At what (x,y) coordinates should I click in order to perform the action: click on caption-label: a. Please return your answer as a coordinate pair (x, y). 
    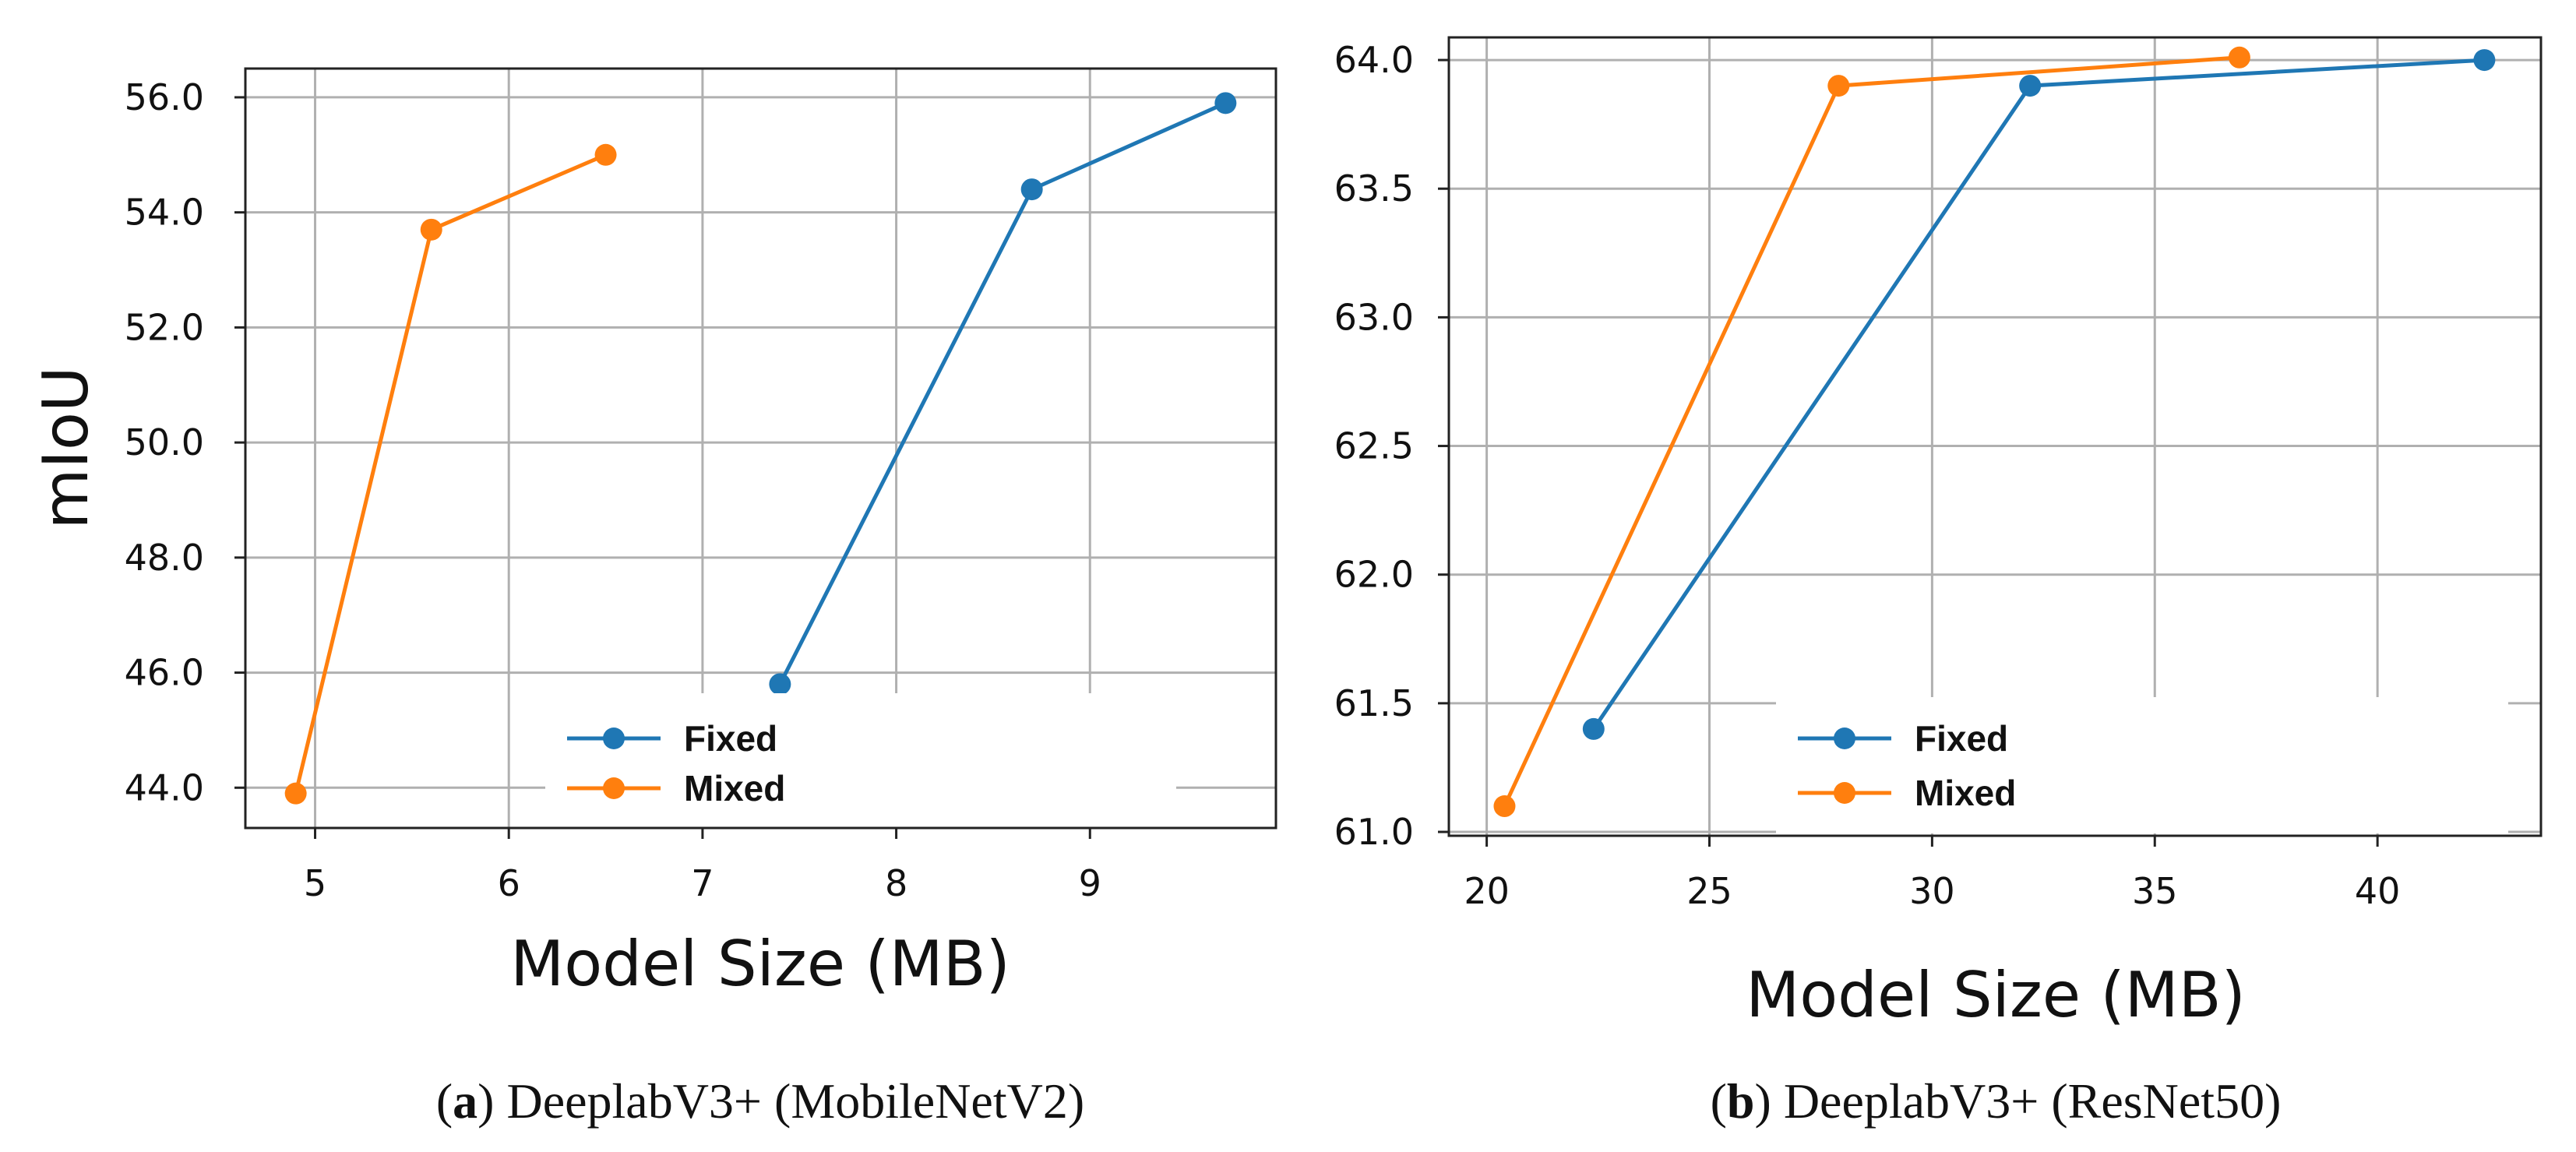
    Looking at the image, I should click on (465, 1101).